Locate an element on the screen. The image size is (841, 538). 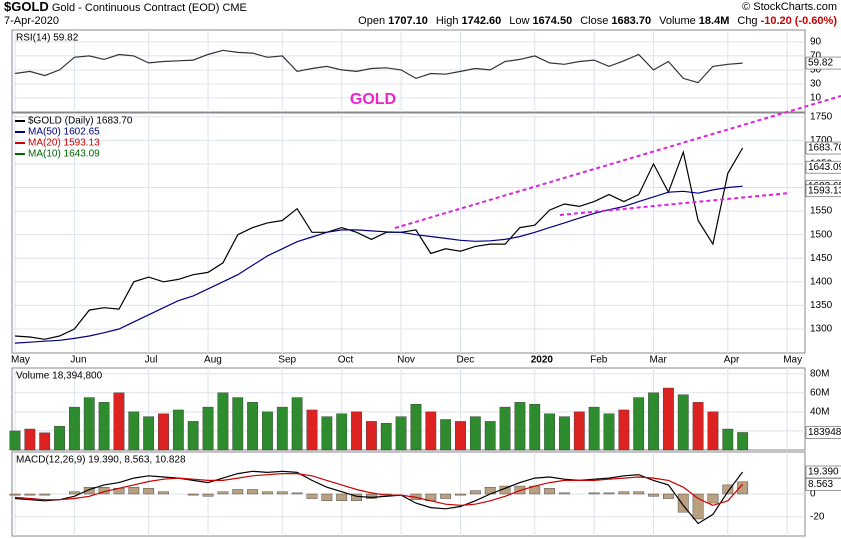
legend-label: MA(20) 1593.13 is located at coordinates (64, 143).